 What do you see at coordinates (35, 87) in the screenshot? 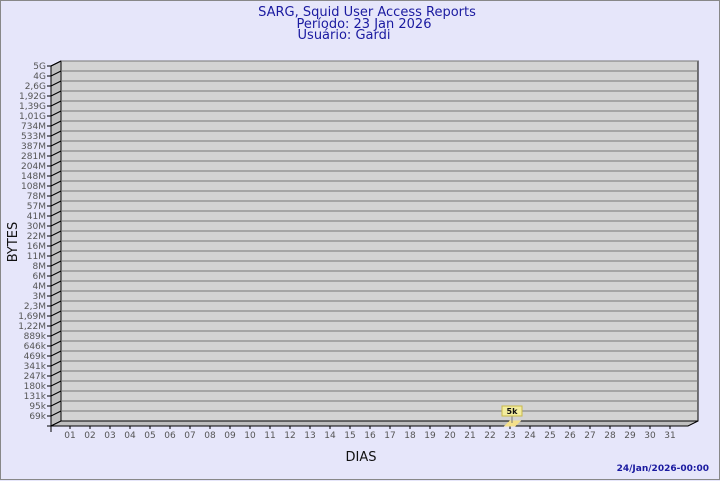
I see `y-tick-label: 2,6G` at bounding box center [35, 87].